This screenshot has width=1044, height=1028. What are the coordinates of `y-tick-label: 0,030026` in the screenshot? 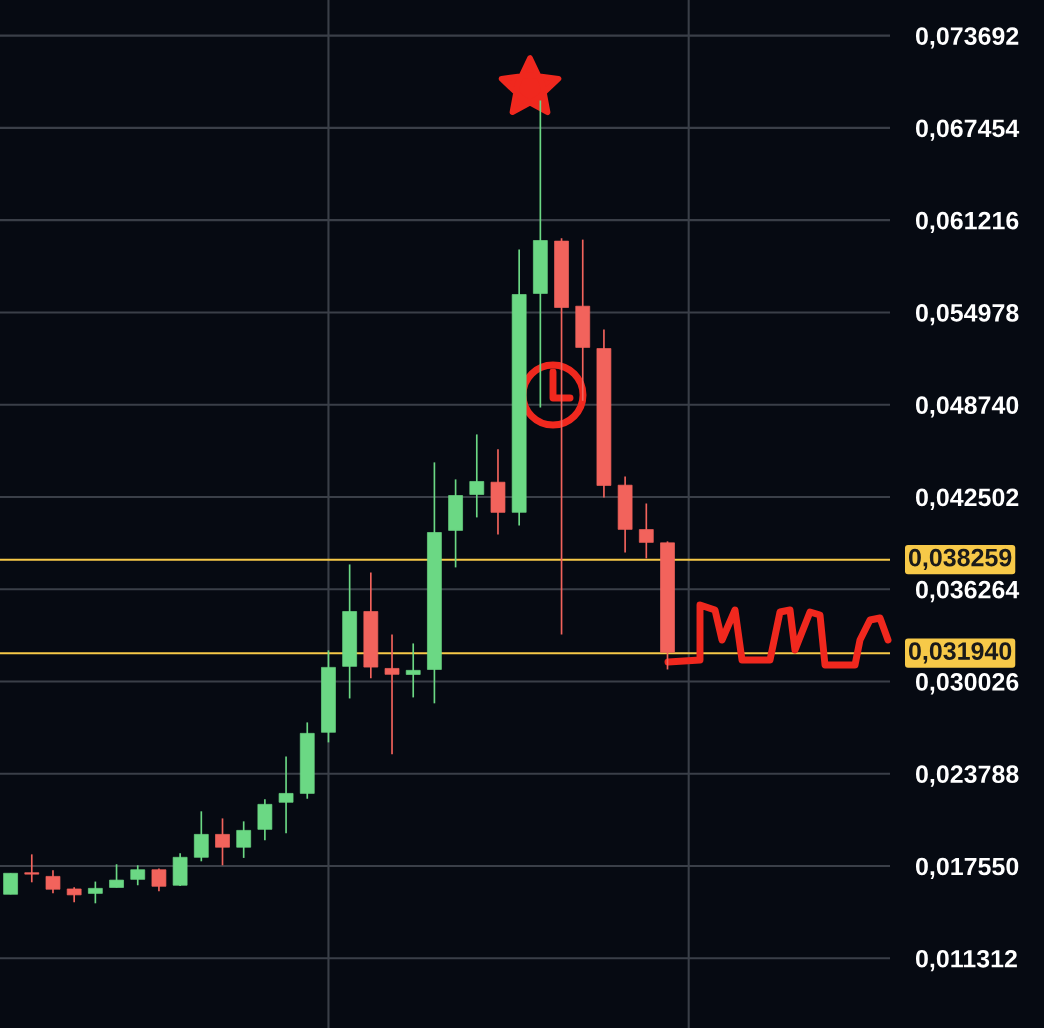 It's located at (967, 684).